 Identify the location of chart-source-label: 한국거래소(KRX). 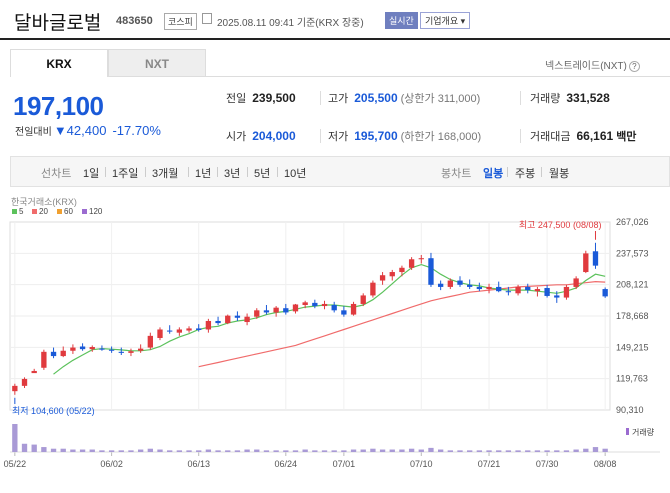
(44, 202).